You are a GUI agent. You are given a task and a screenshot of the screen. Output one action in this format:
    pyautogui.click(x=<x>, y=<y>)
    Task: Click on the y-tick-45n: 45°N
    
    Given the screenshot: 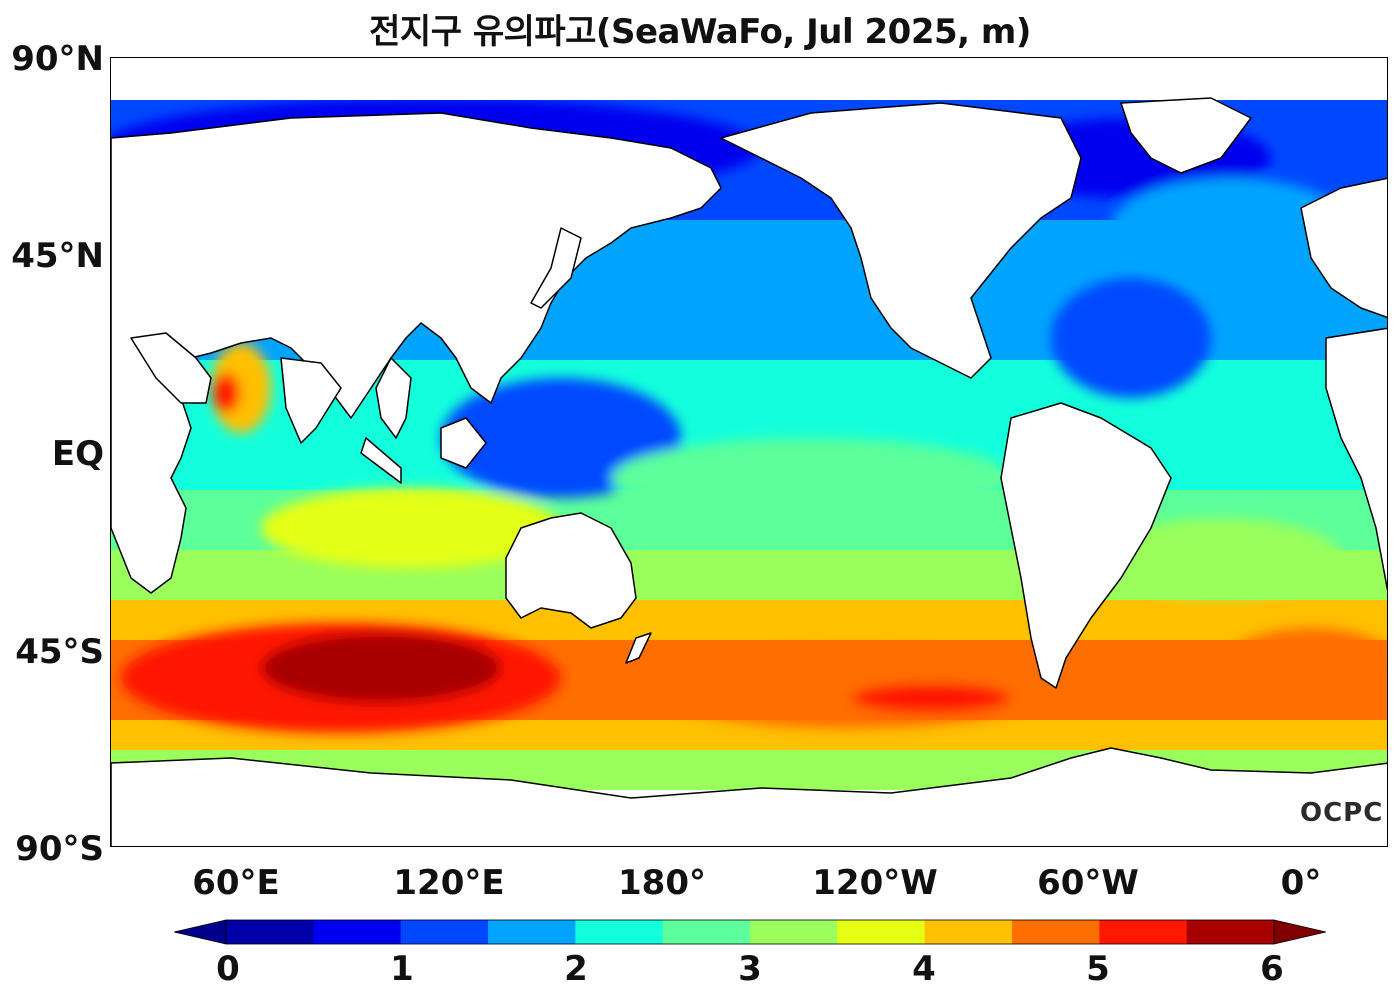 What is the action you would take?
    pyautogui.click(x=57, y=256)
    